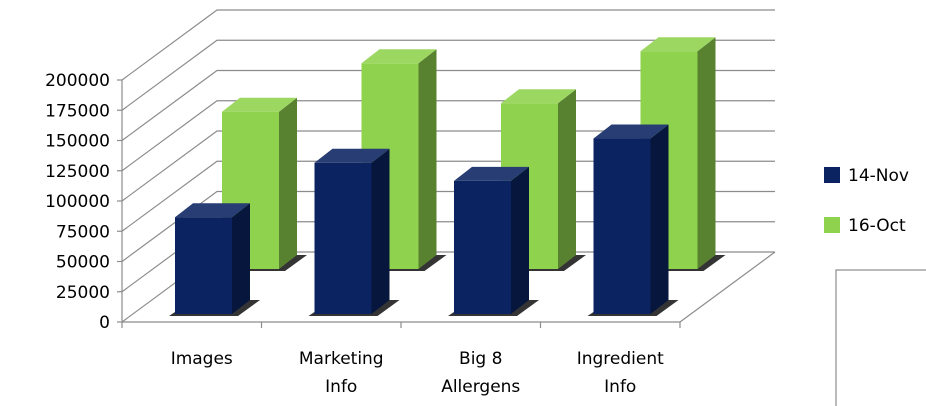 This screenshot has height=406, width=926. What do you see at coordinates (878, 176) in the screenshot?
I see `legend-label: 14-Nov` at bounding box center [878, 176].